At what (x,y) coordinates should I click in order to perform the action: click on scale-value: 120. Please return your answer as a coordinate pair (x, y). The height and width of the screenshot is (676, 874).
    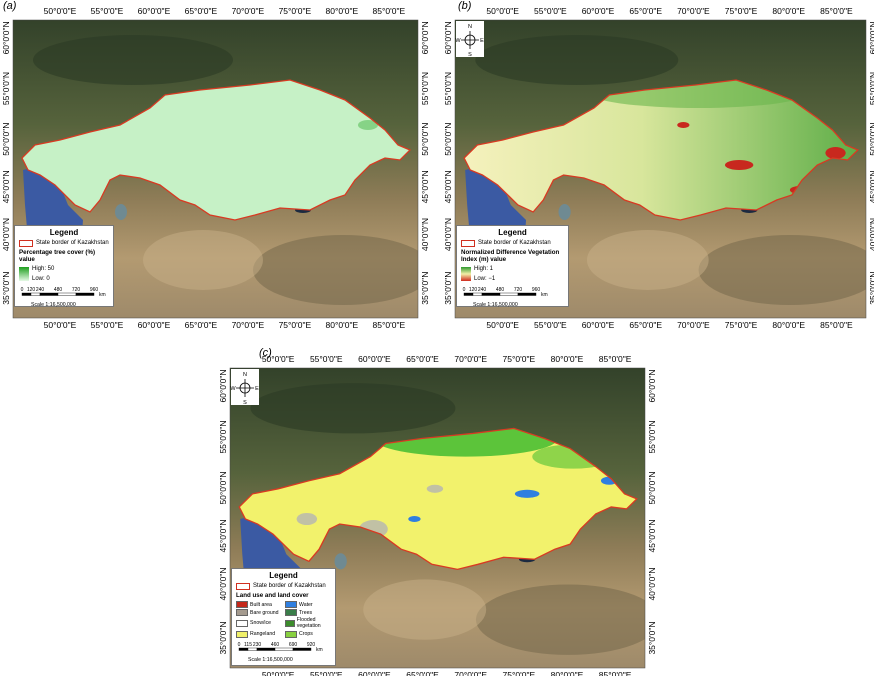
    Looking at the image, I should click on (473, 290).